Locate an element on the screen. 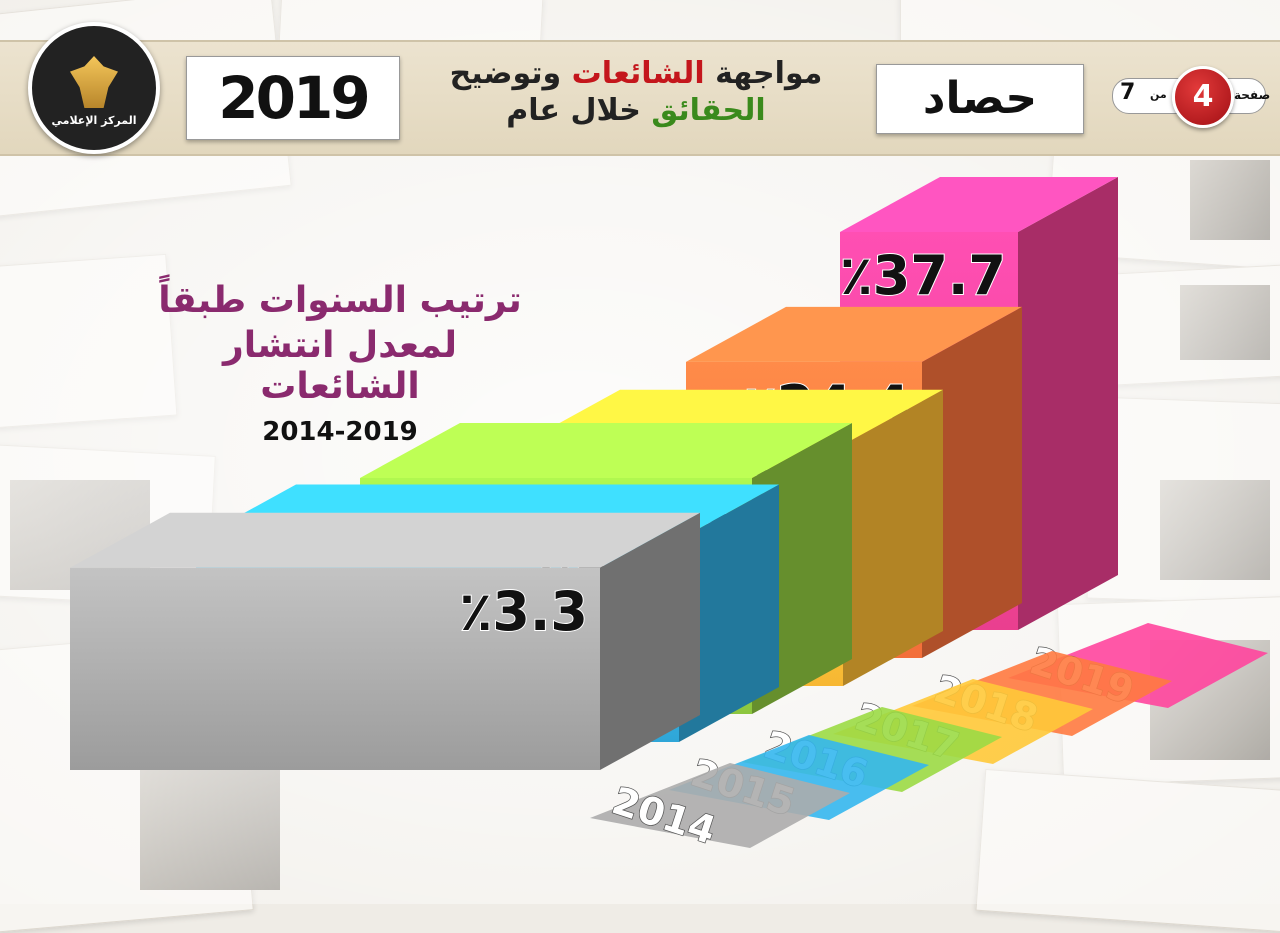 The width and height of the screenshot is (1280, 933). bar-top-2019 is located at coordinates (979, 204).